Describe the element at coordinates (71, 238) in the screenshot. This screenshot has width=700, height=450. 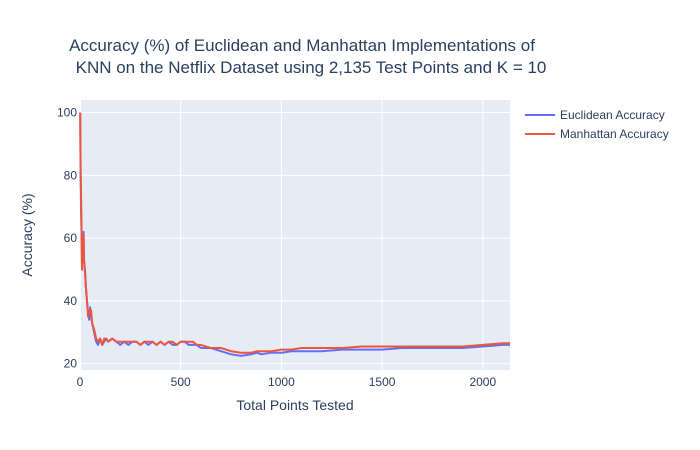
I see `y-tick-label: 60` at that location.